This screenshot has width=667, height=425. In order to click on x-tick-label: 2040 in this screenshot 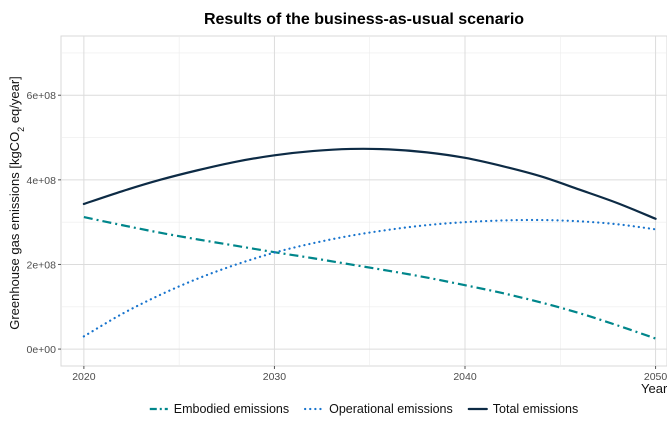, I will do `click(465, 377)`.